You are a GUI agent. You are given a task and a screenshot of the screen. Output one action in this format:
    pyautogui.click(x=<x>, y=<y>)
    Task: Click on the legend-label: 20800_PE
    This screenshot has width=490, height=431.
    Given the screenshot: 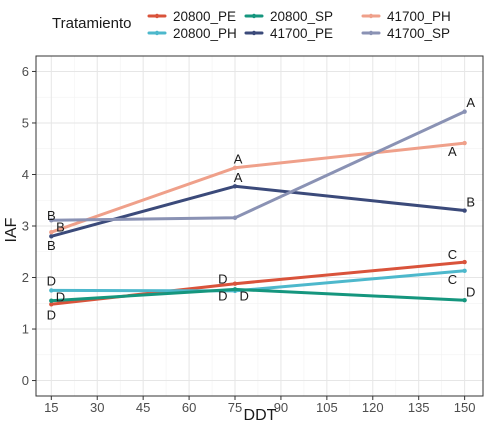 What is the action you would take?
    pyautogui.click(x=204, y=16)
    